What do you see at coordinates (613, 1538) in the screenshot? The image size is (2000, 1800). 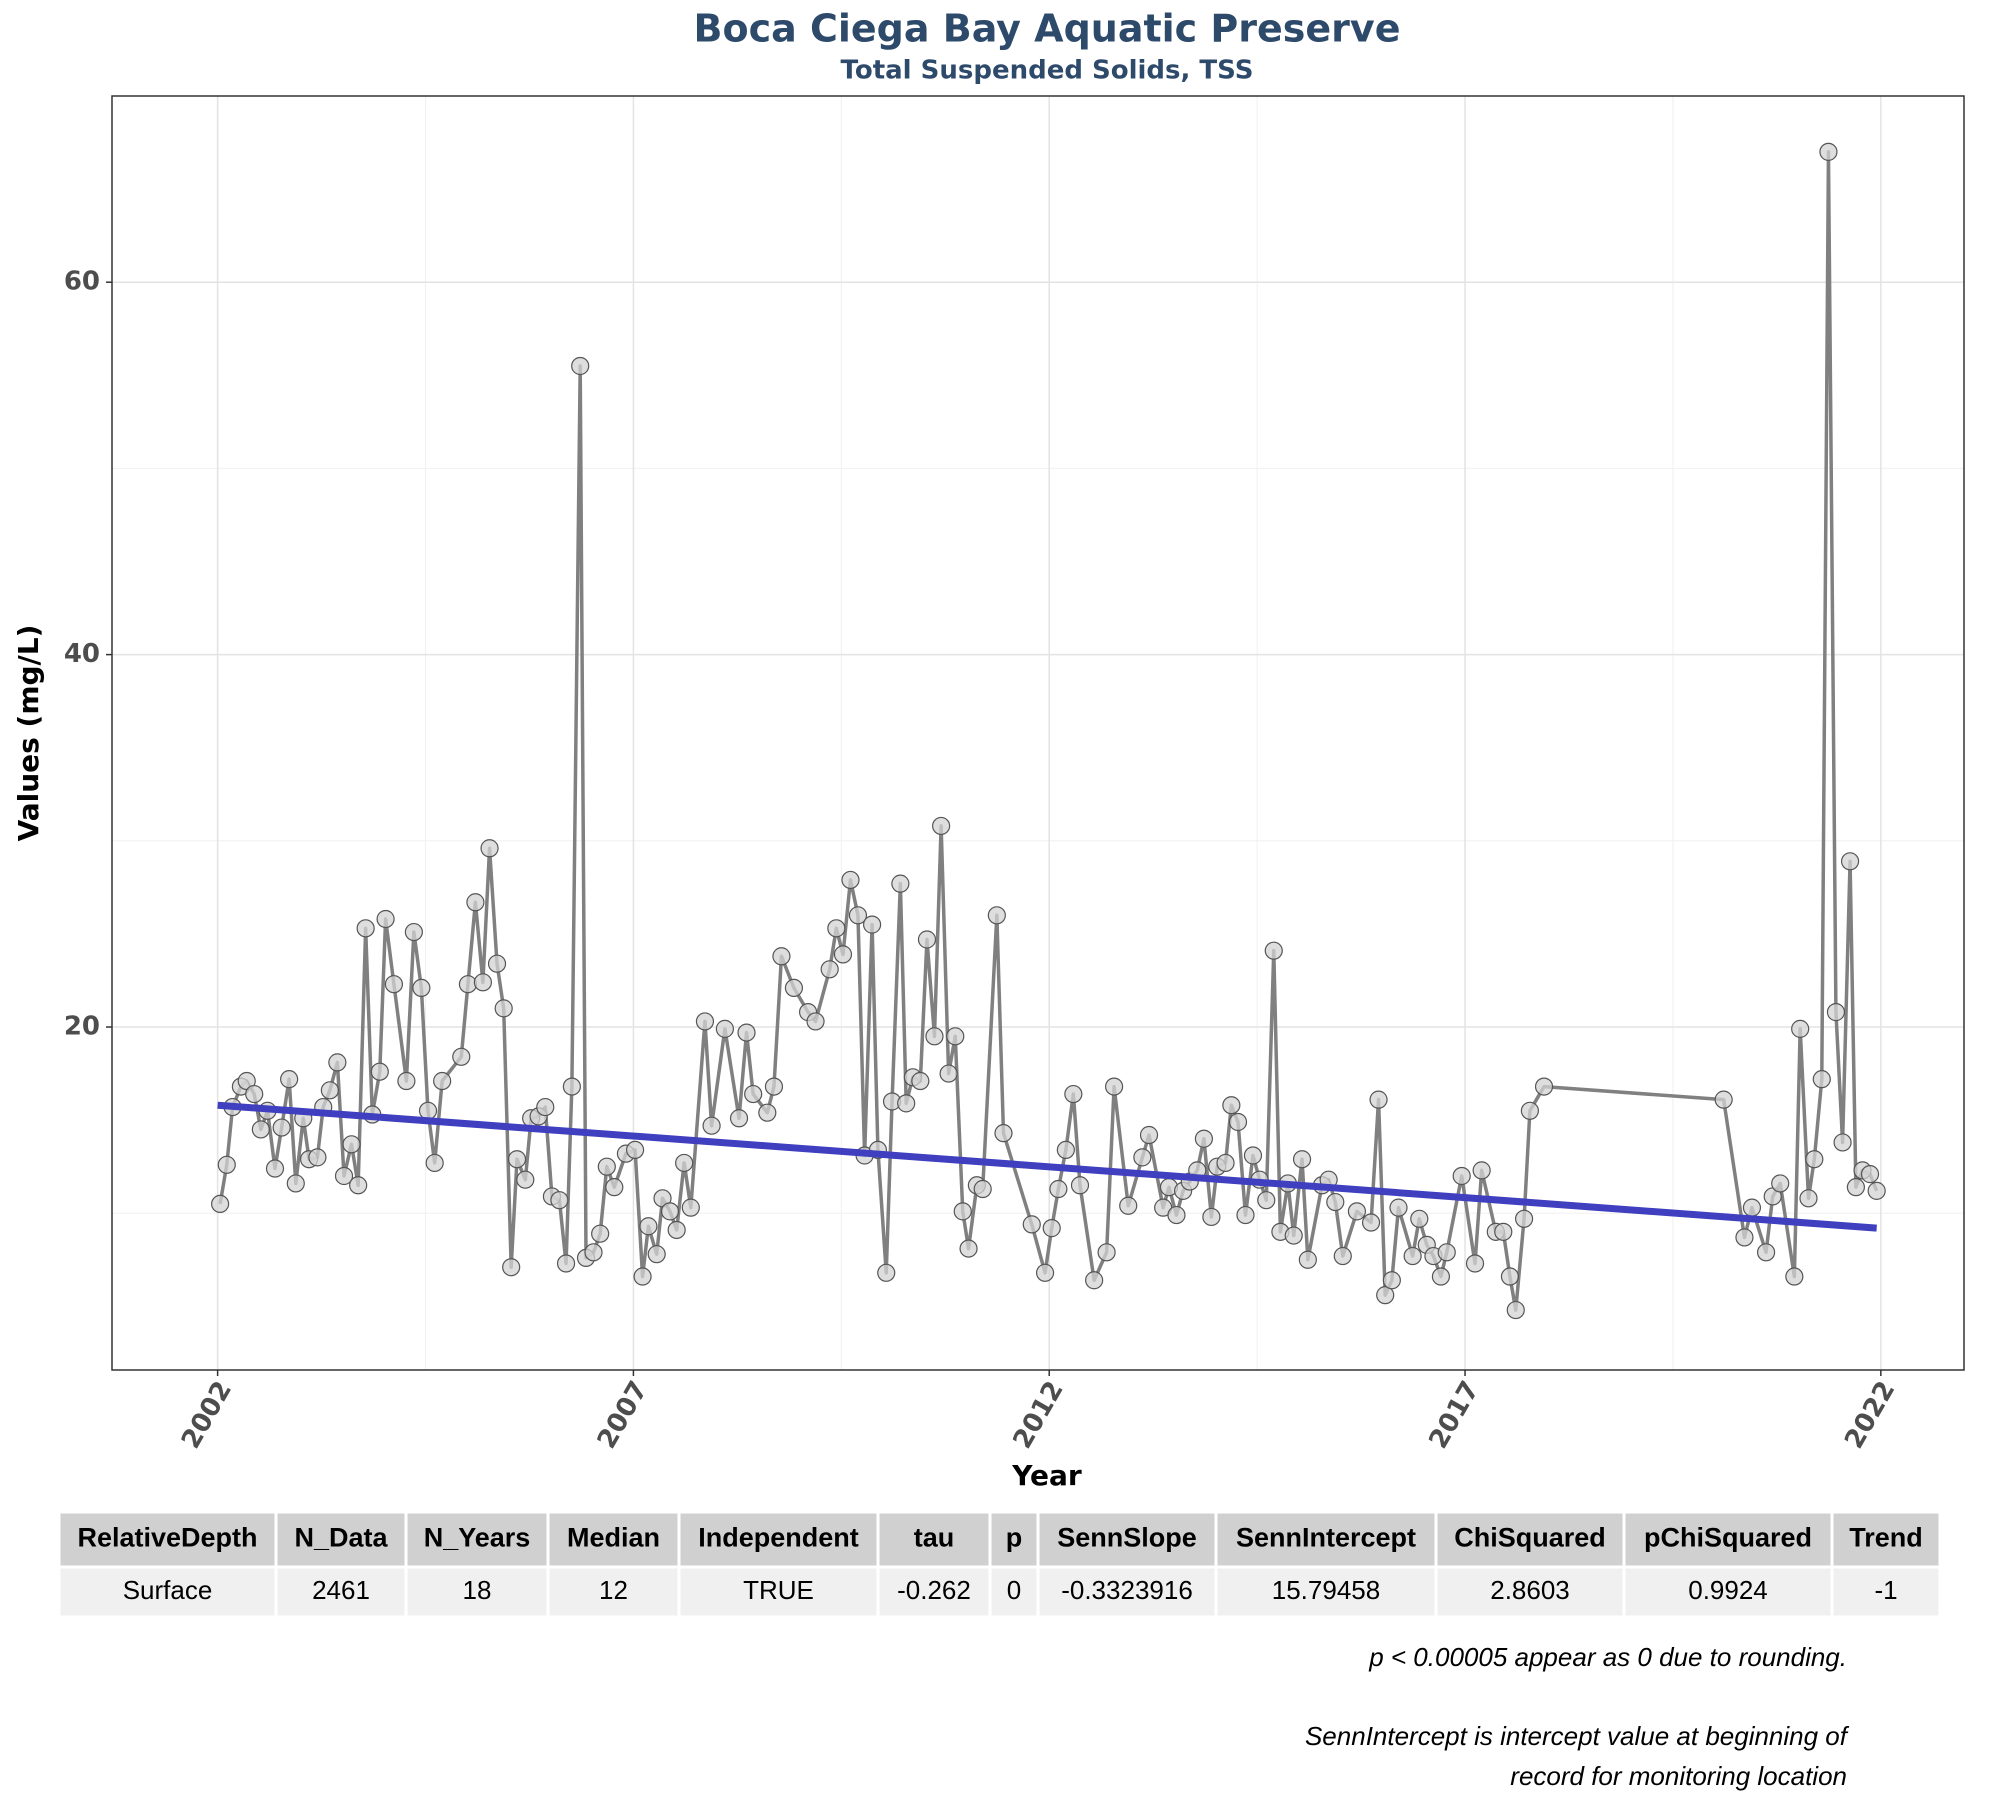 I see `table-header: Median` at bounding box center [613, 1538].